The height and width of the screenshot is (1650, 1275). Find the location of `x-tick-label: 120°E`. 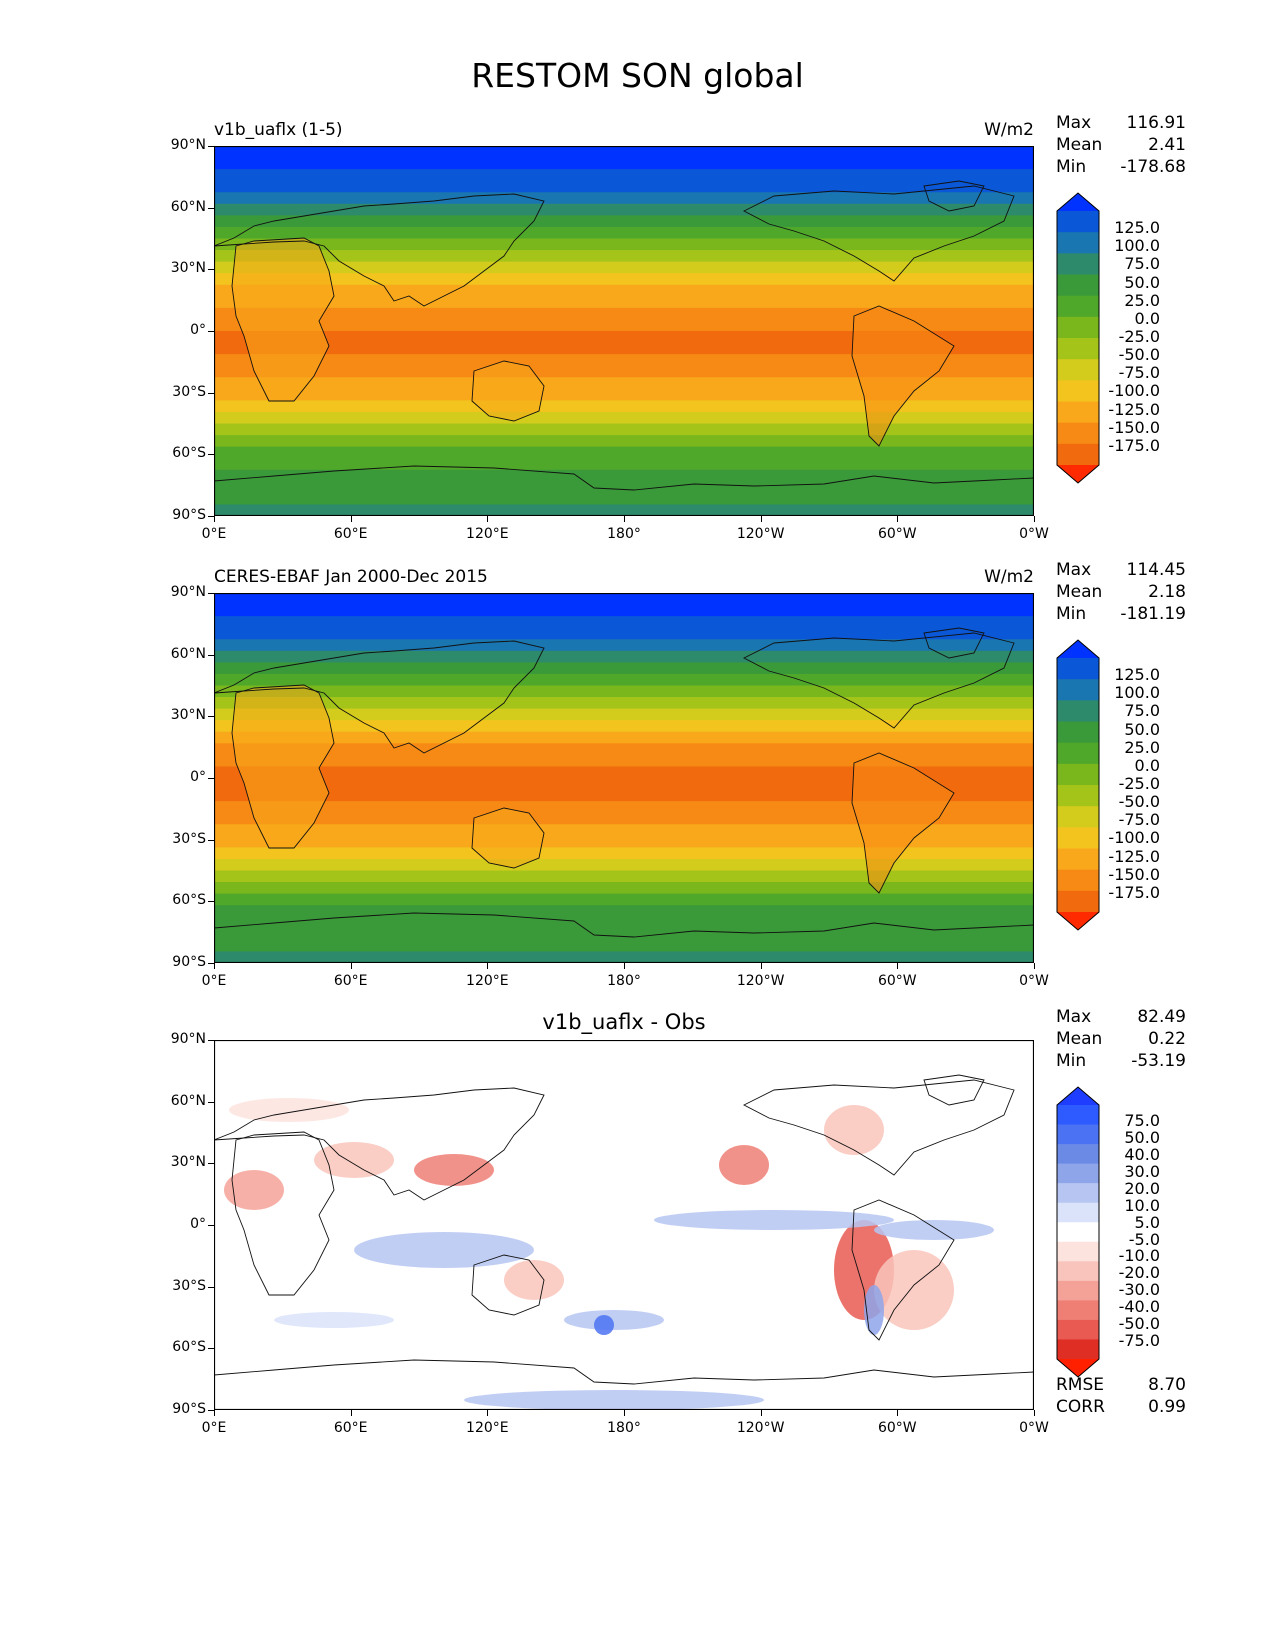

x-tick-label: 120°E is located at coordinates (487, 1428).